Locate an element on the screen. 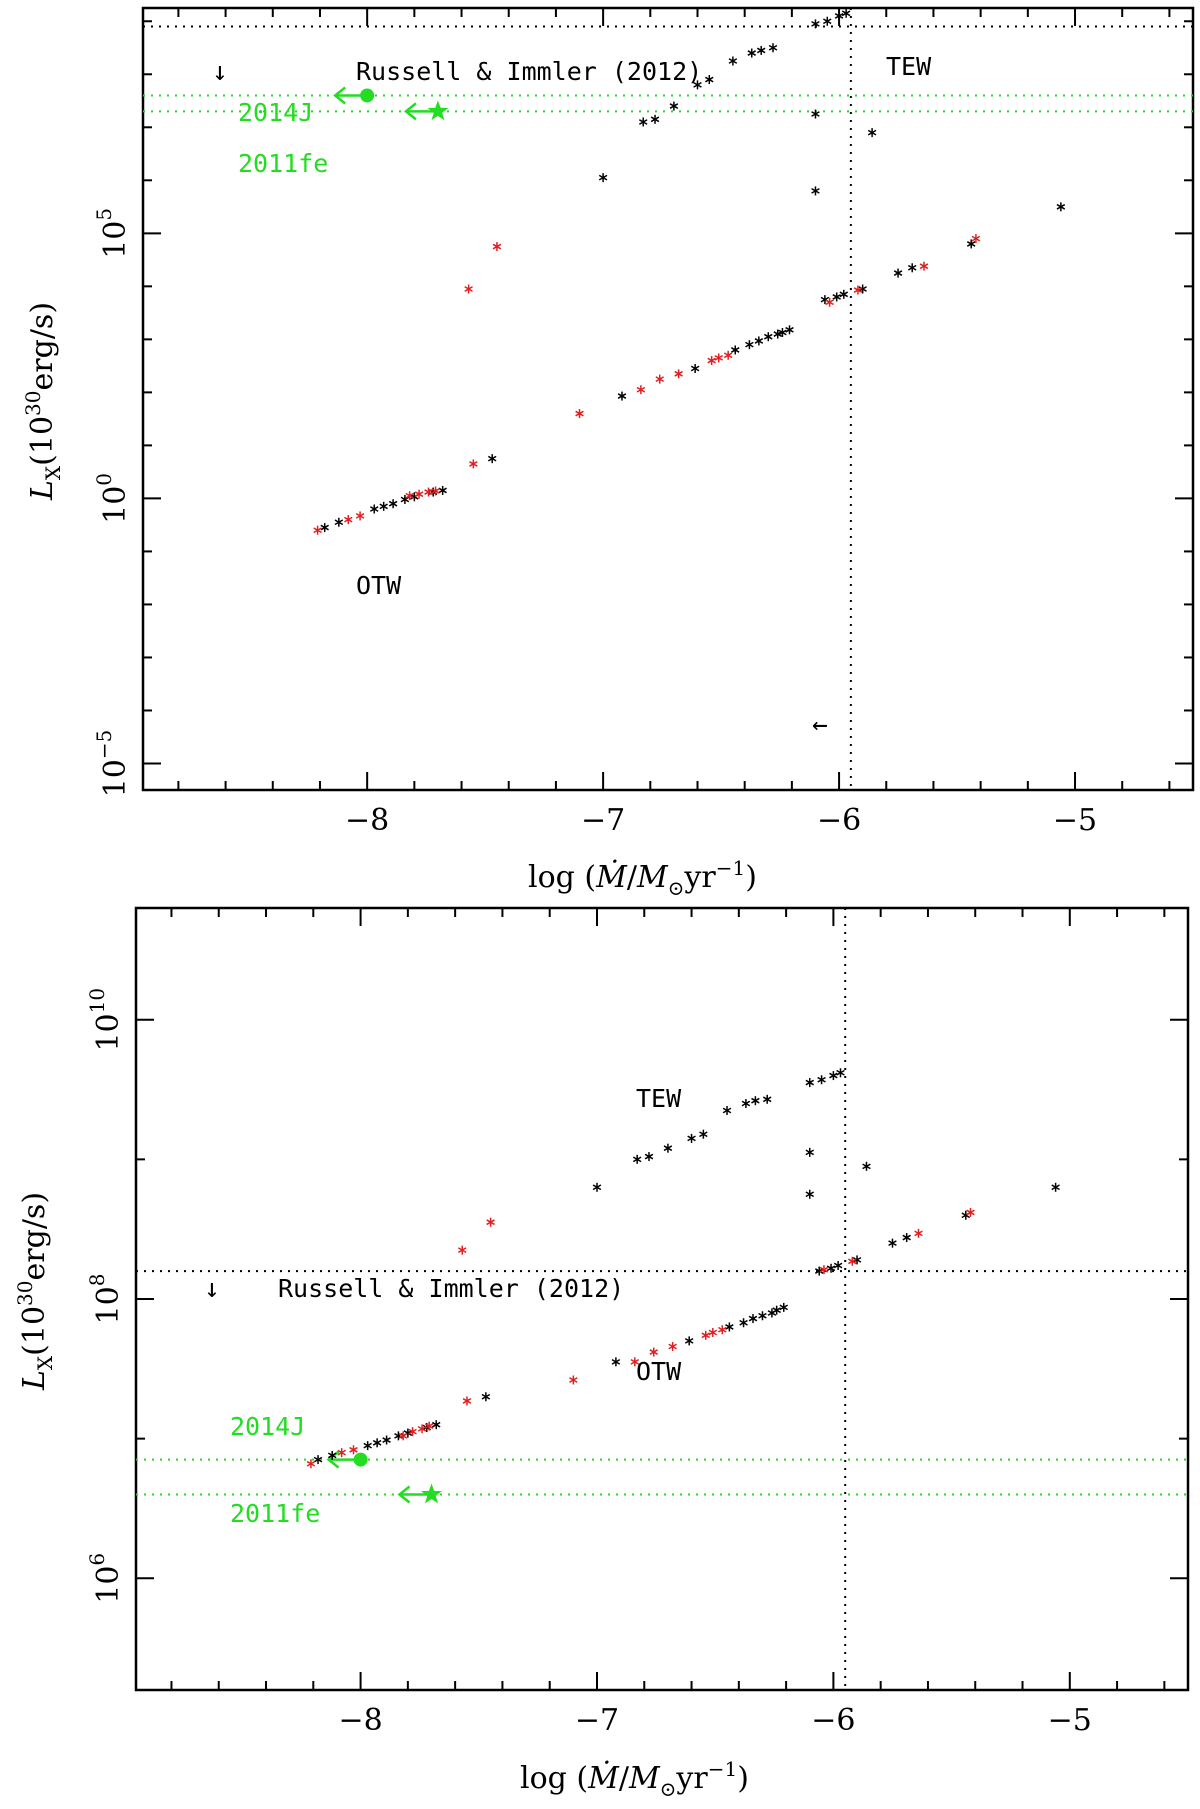  top-2011fe-star-marker is located at coordinates (438, 110).